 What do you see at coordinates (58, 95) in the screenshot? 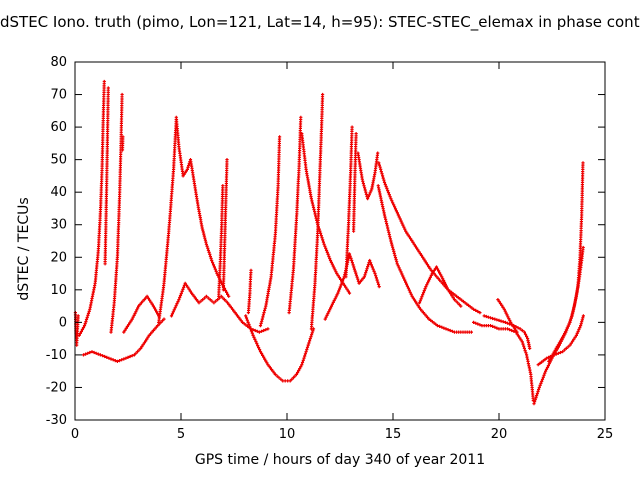
I see `y-tick-label: 70` at bounding box center [58, 95].